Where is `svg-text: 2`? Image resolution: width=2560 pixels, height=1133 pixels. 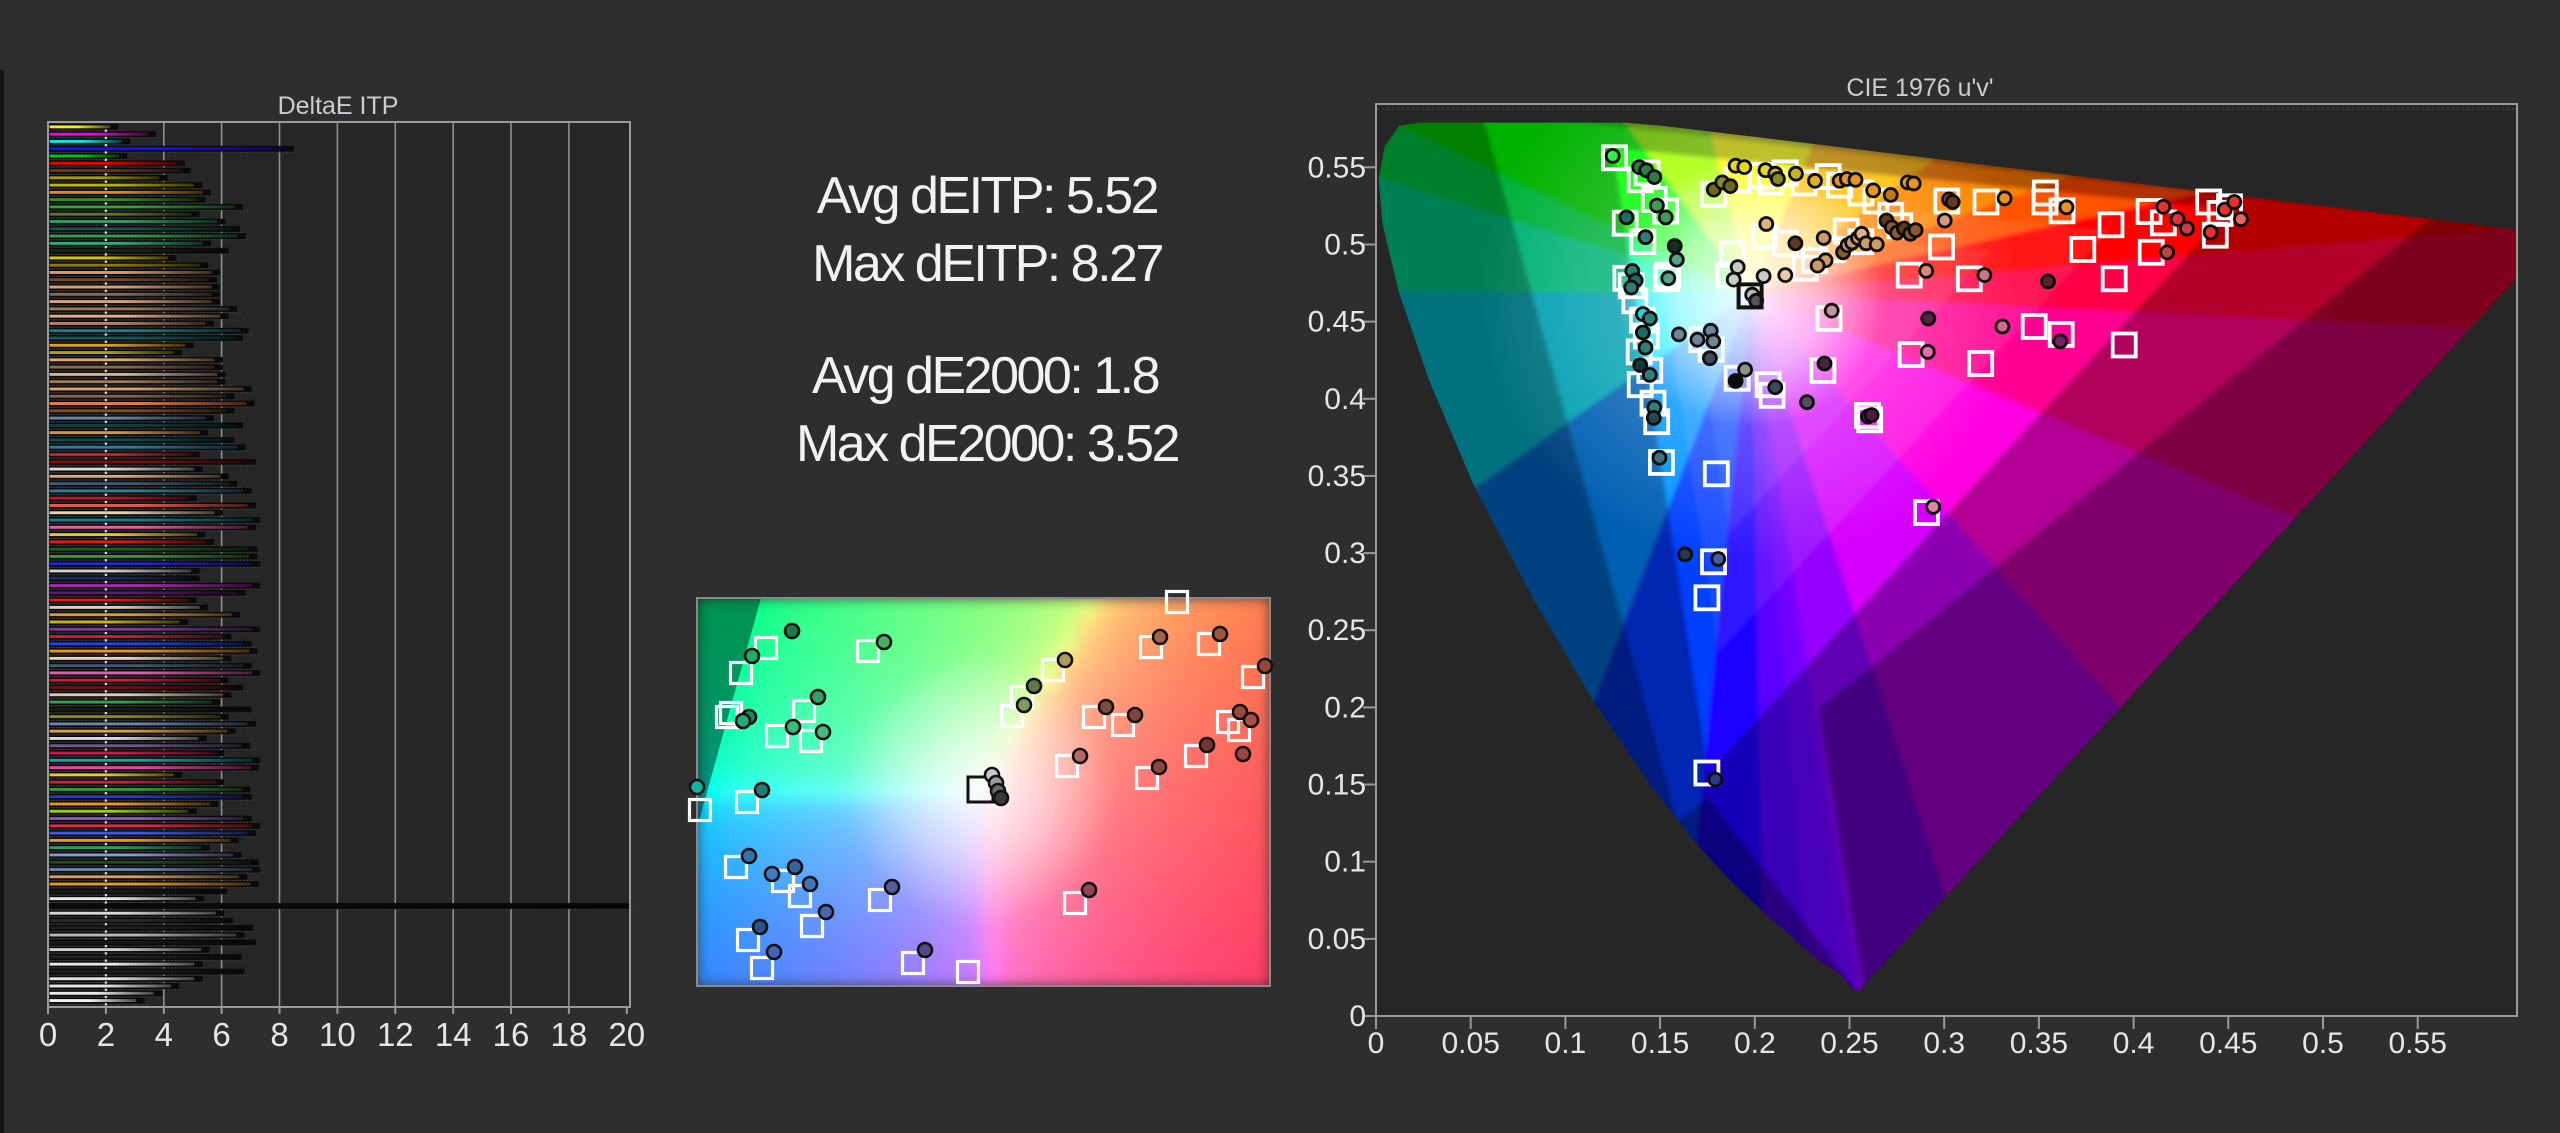 svg-text: 2 is located at coordinates (106, 1034).